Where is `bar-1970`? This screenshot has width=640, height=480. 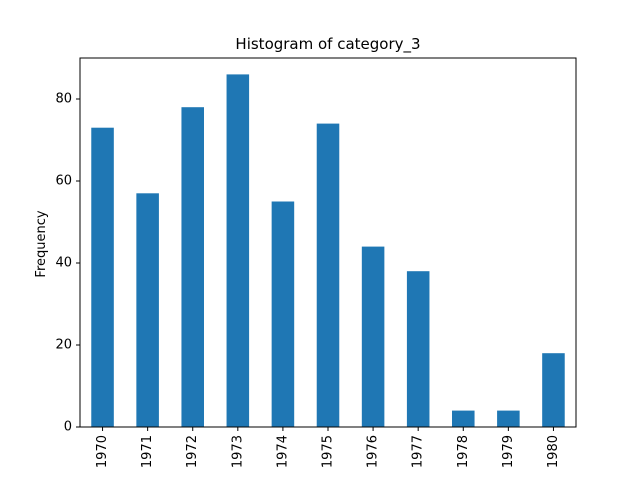
bar-1970 is located at coordinates (102, 277).